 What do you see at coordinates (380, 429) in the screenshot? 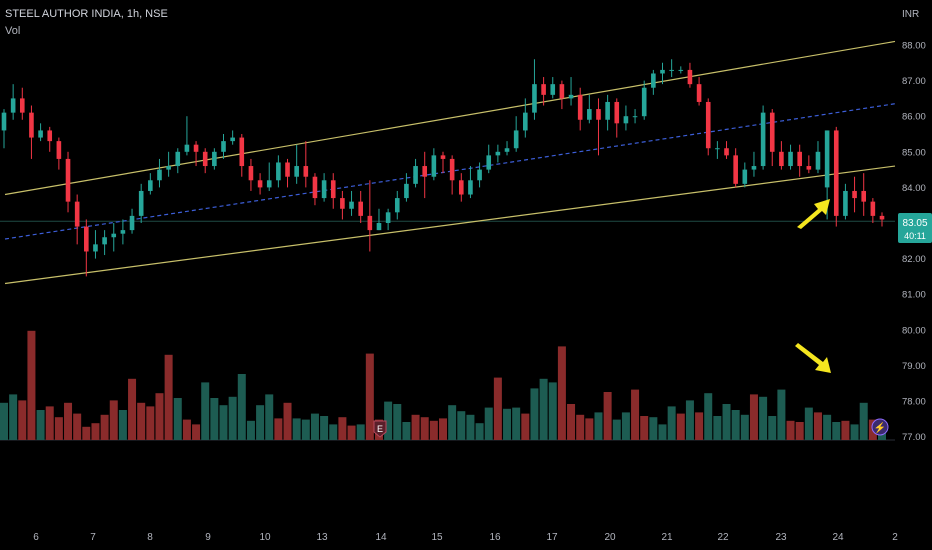
I see `earnings-marker: E` at bounding box center [380, 429].